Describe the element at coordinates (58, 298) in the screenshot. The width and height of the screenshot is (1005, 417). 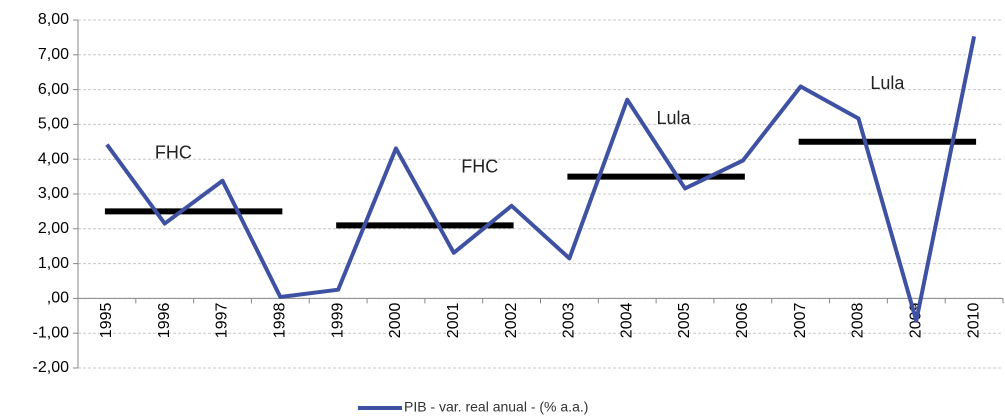
I see `y-tick-label: ,00` at that location.